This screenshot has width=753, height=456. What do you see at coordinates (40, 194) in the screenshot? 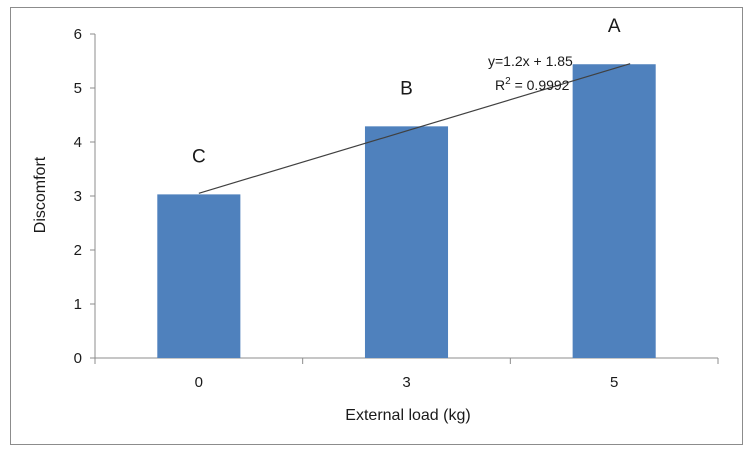
I see `y-axis-title: Discomfort` at bounding box center [40, 194].